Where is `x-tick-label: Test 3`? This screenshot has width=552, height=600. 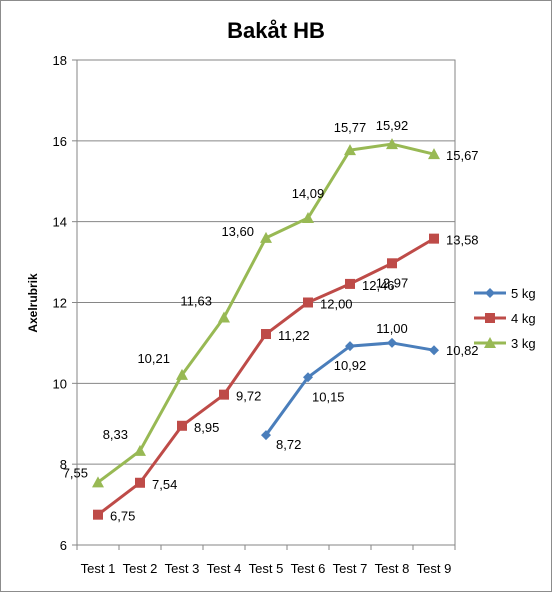 x-tick-label: Test 3 is located at coordinates (182, 568).